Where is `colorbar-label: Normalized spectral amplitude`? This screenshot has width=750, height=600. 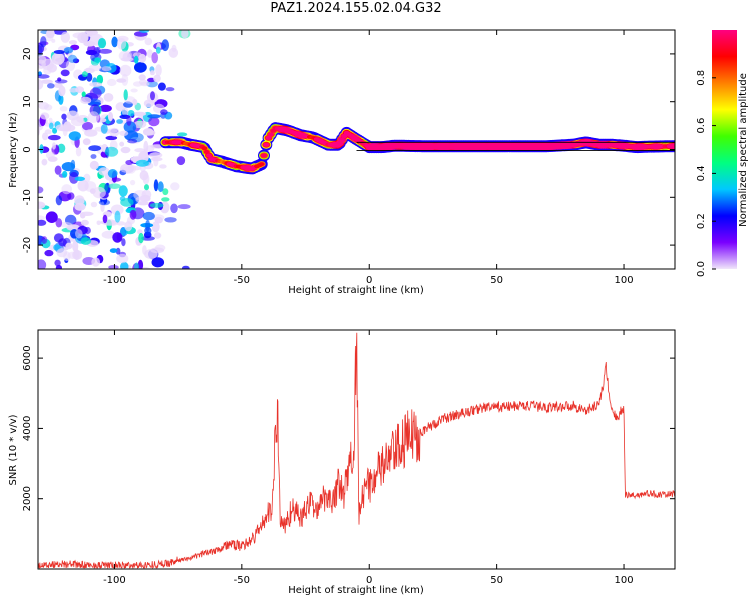
colorbar-label: Normalized spectral amplitude is located at coordinates (743, 150).